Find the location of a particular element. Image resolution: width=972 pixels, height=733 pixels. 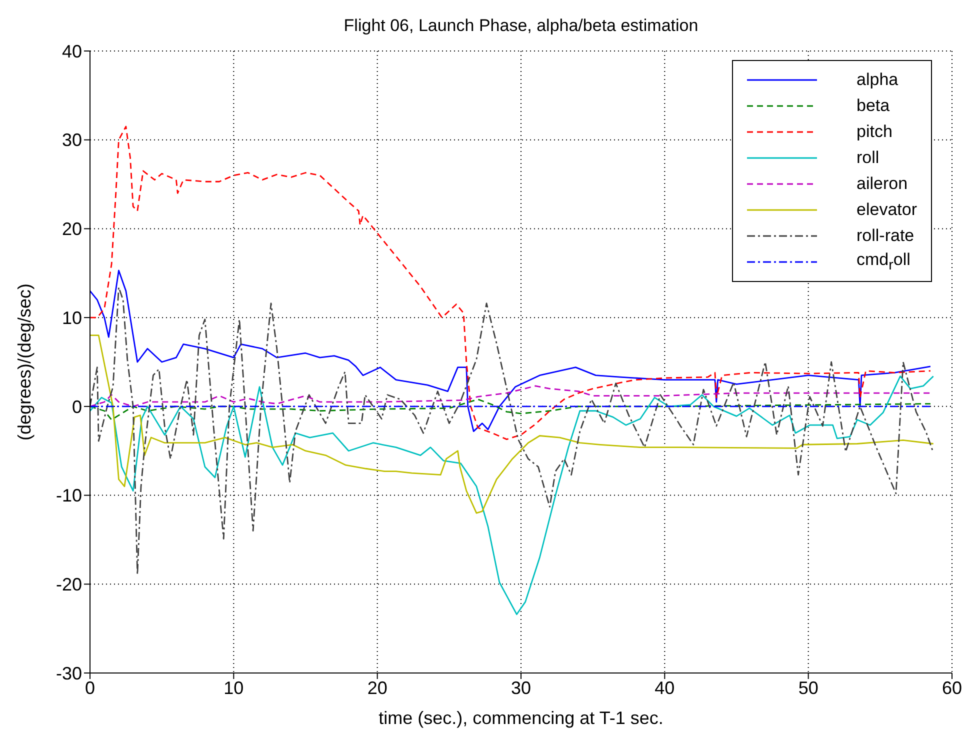

y-tick-label: 40 is located at coordinates (72, 51).